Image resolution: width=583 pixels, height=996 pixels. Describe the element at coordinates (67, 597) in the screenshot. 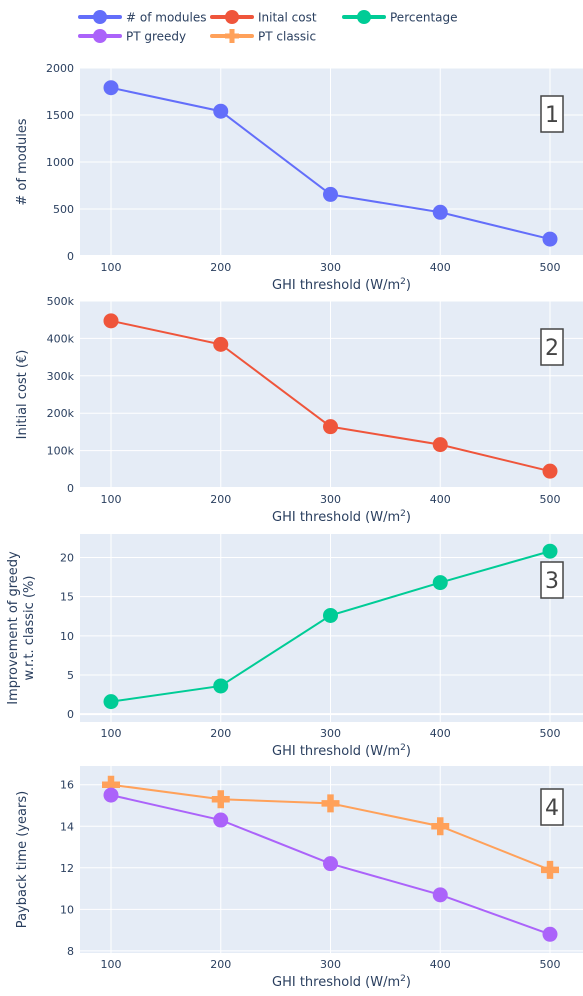

I see `y-tick-label: 15` at that location.